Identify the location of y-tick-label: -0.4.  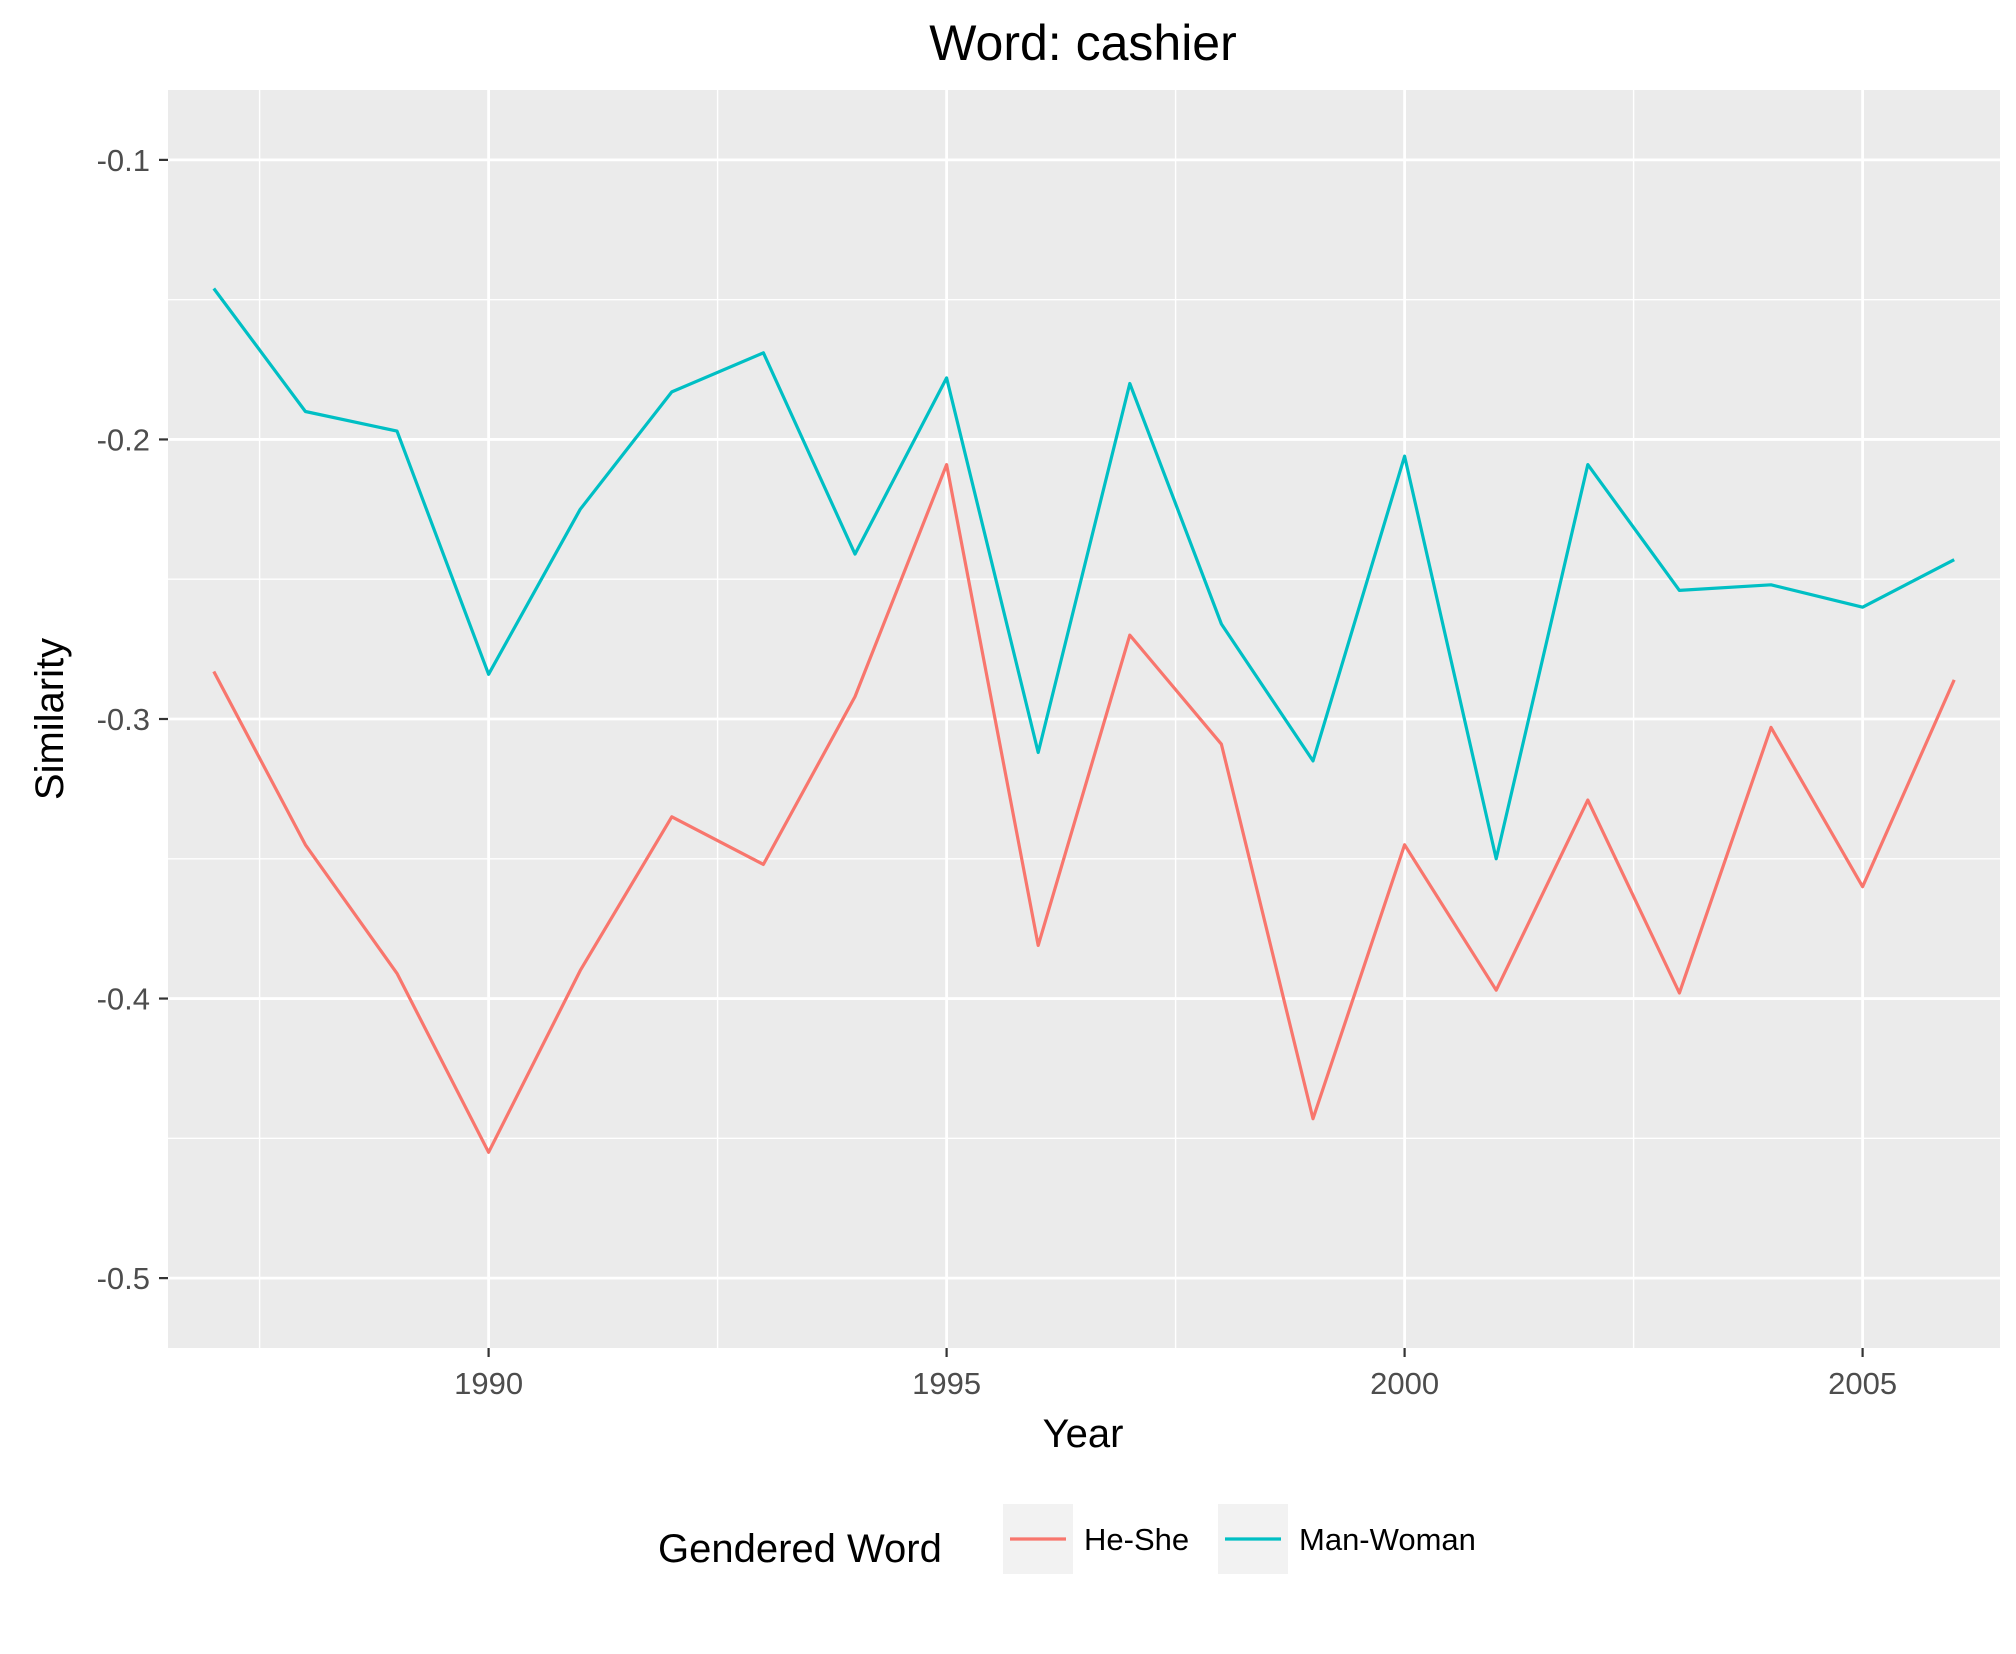
(123, 999).